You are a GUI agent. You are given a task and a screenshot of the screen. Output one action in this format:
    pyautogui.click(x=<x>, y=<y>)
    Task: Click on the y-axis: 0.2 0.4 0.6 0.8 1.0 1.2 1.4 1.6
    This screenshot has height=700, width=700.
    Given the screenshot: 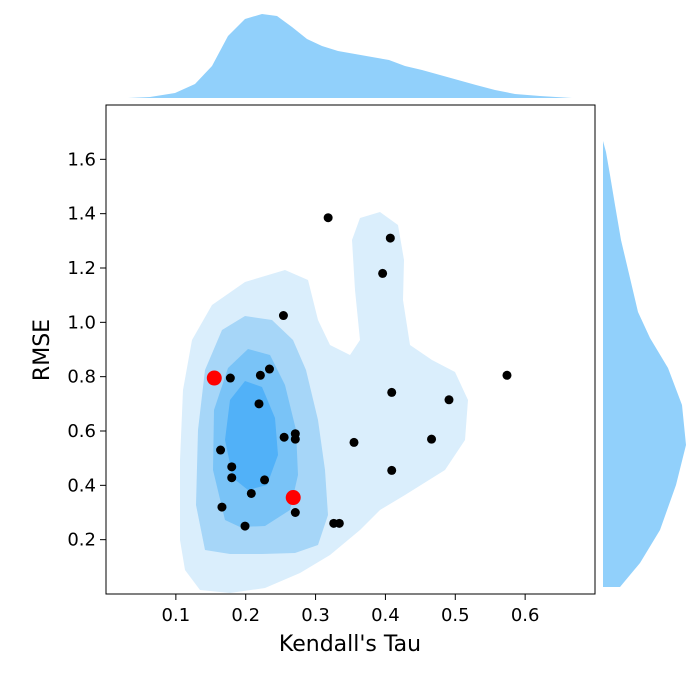 What is the action you would take?
    pyautogui.click(x=86, y=350)
    